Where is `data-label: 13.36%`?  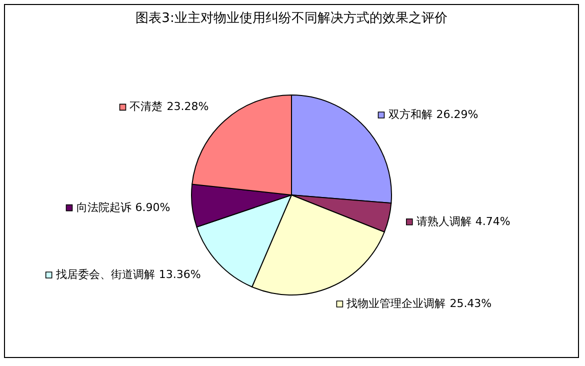
data-label: 13.36% is located at coordinates (179, 275).